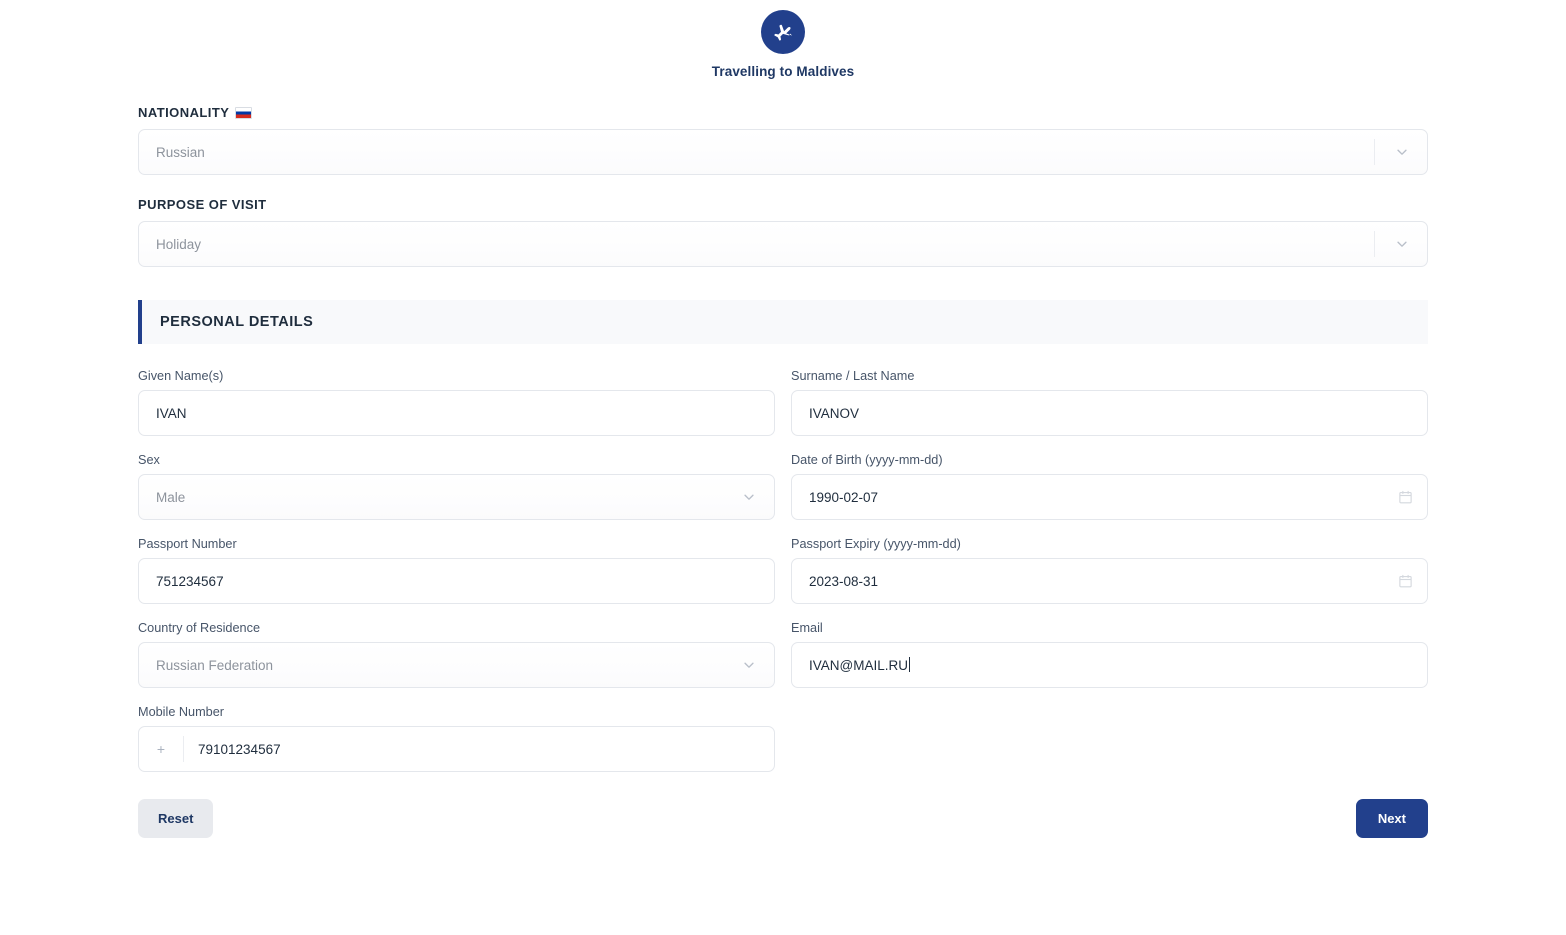 The height and width of the screenshot is (935, 1566). I want to click on purpose-of-visit-group: PURPOSE OF VISIT Holiday, so click(783, 232).